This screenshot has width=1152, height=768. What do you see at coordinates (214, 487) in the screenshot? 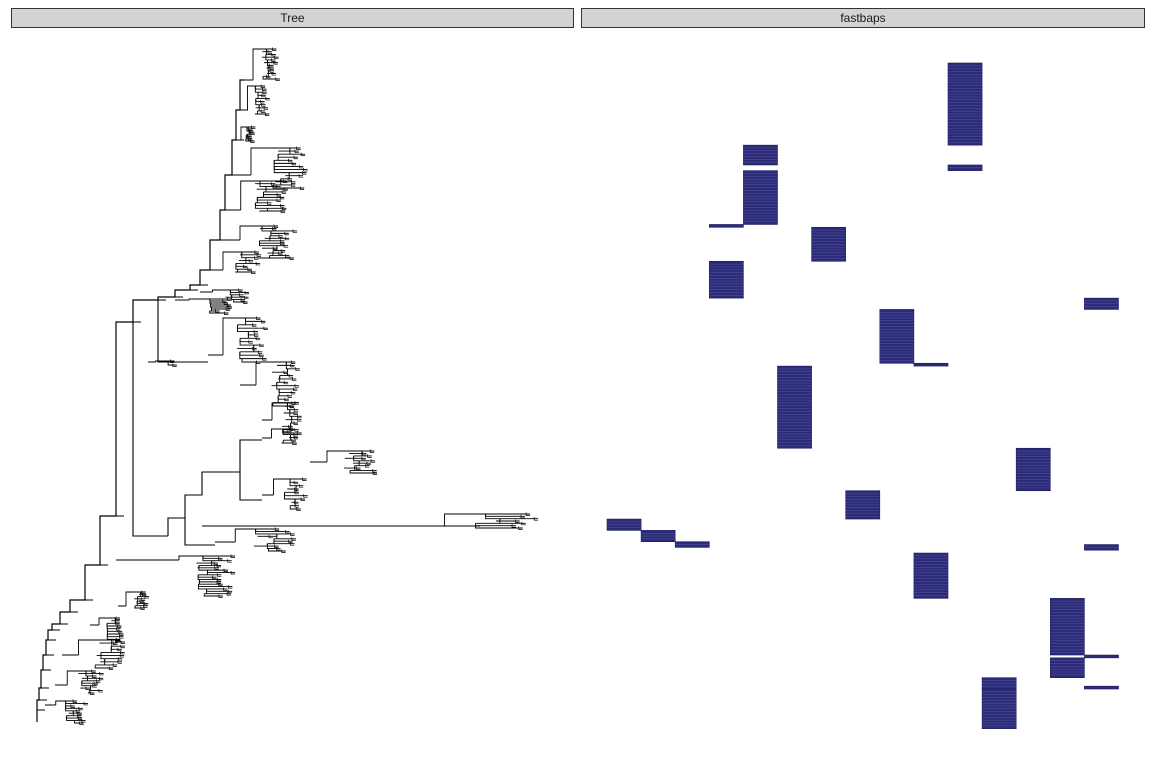
I see `tree-branch` at bounding box center [214, 487].